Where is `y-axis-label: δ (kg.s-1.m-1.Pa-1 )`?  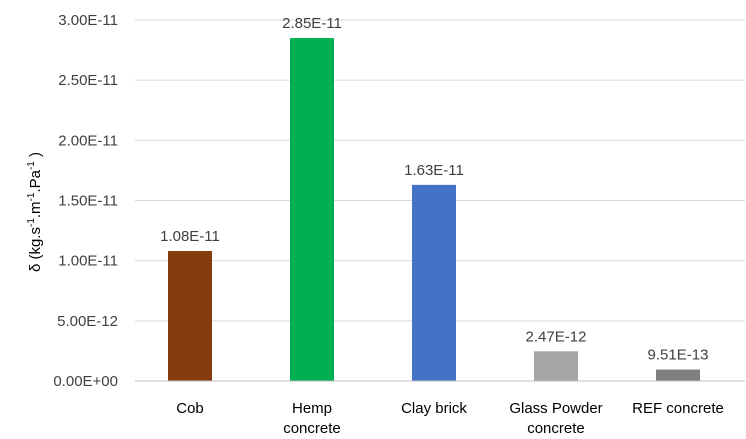
y-axis-label: δ (kg.s-1.m-1.Pa-1 ) is located at coordinates (35, 212).